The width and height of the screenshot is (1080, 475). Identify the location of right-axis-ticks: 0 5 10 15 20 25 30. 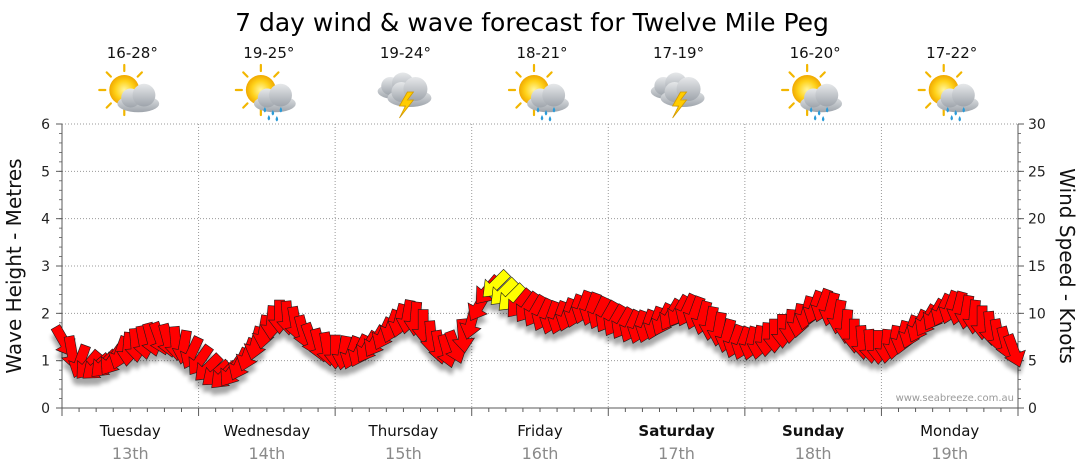
(1032, 267).